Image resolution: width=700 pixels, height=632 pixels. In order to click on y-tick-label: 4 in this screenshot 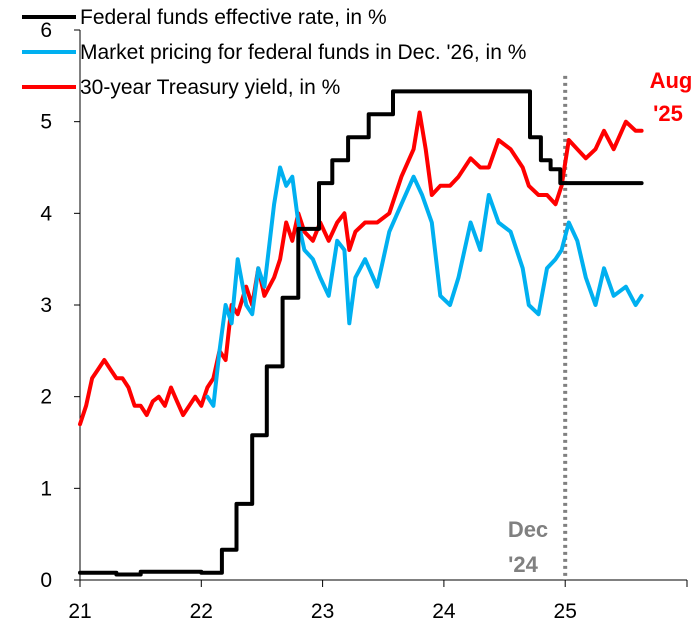, I will do `click(46, 213)`.